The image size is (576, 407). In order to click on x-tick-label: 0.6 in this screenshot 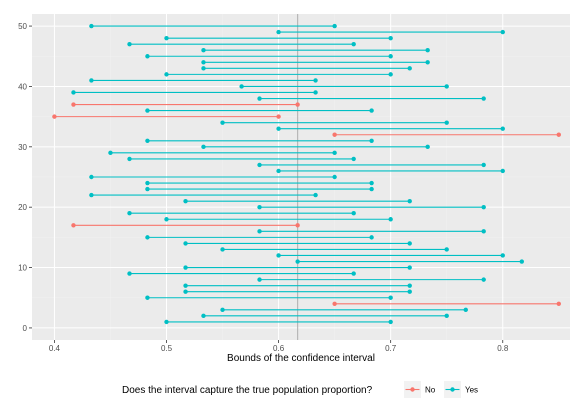, I will do `click(279, 348)`.